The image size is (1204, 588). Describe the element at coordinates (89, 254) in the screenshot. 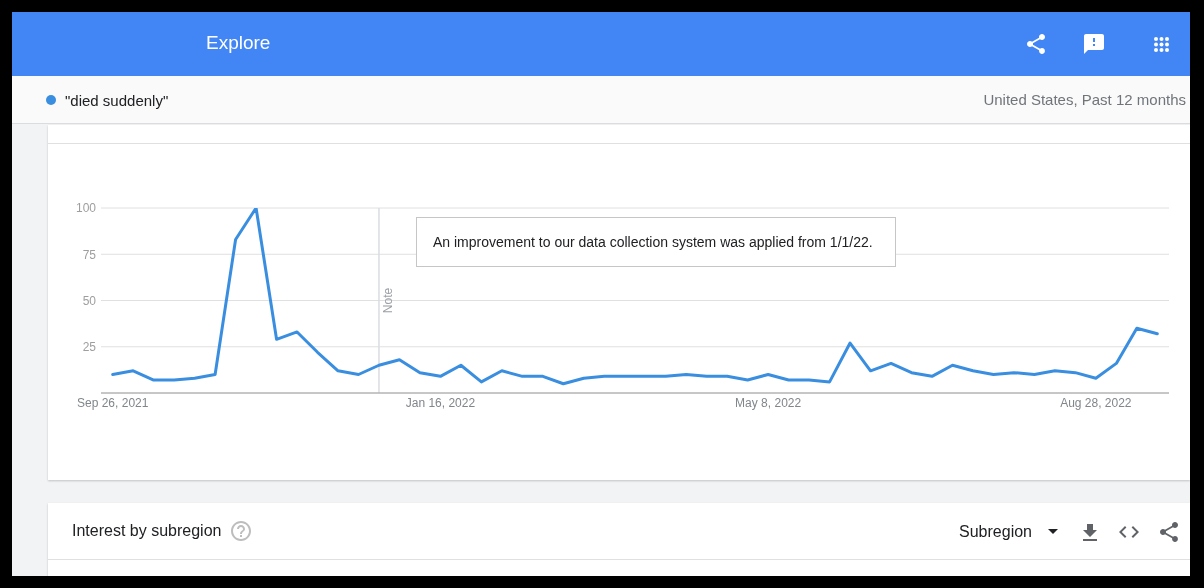

I see `y-tick-label: 75` at that location.